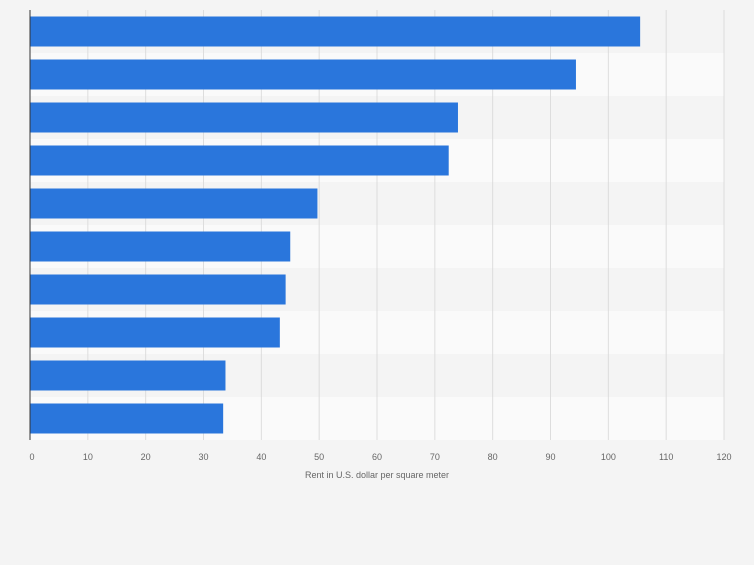 The width and height of the screenshot is (754, 565). Describe the element at coordinates (608, 457) in the screenshot. I see `x-tick-label: 100` at that location.